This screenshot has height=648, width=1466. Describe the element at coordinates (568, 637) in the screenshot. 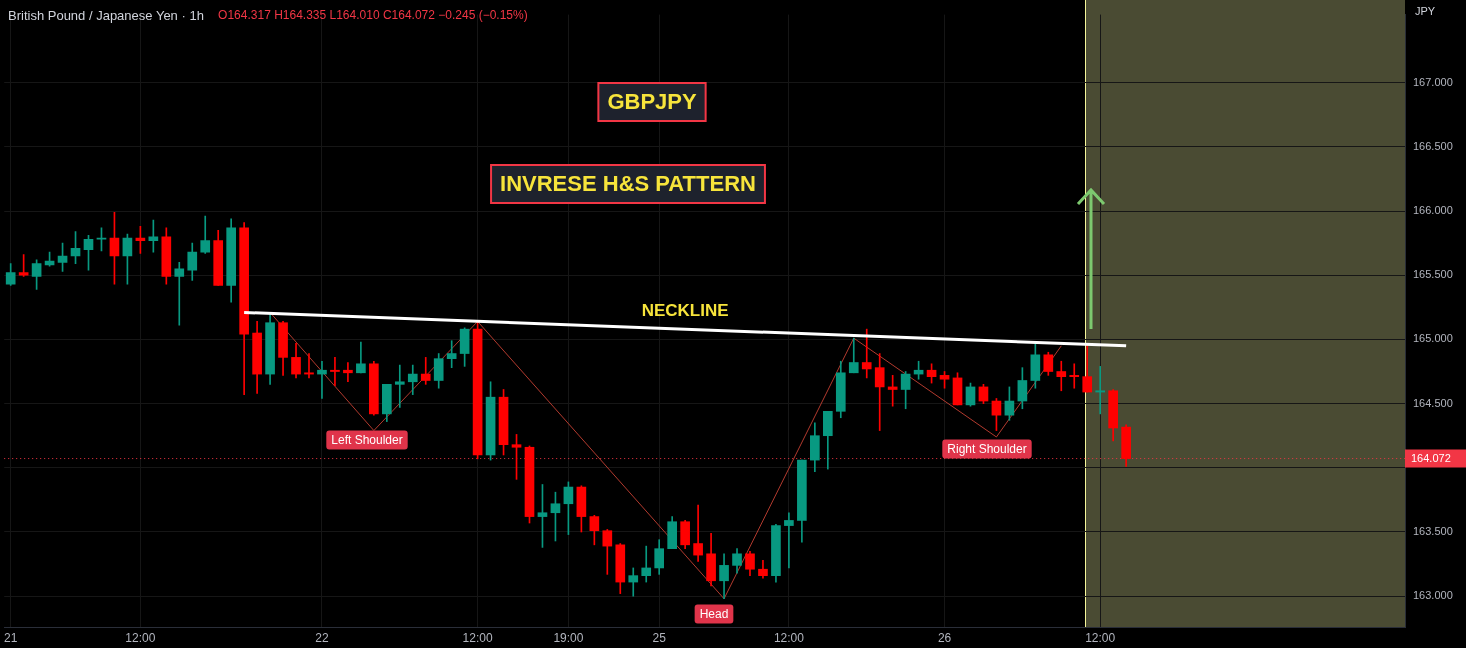

I see `x-tick-label: 19:00` at that location.